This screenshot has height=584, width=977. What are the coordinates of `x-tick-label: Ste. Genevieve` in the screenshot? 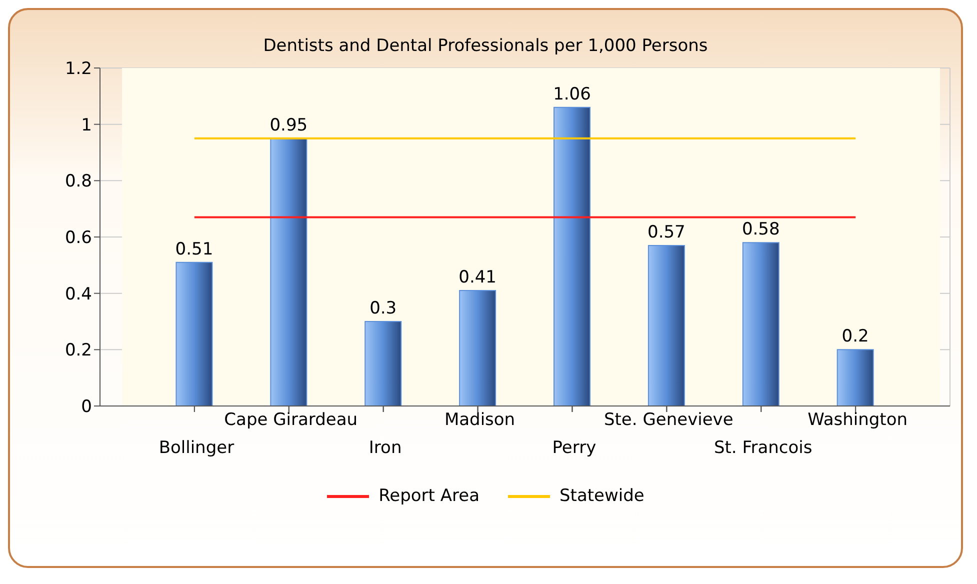 It's located at (669, 420).